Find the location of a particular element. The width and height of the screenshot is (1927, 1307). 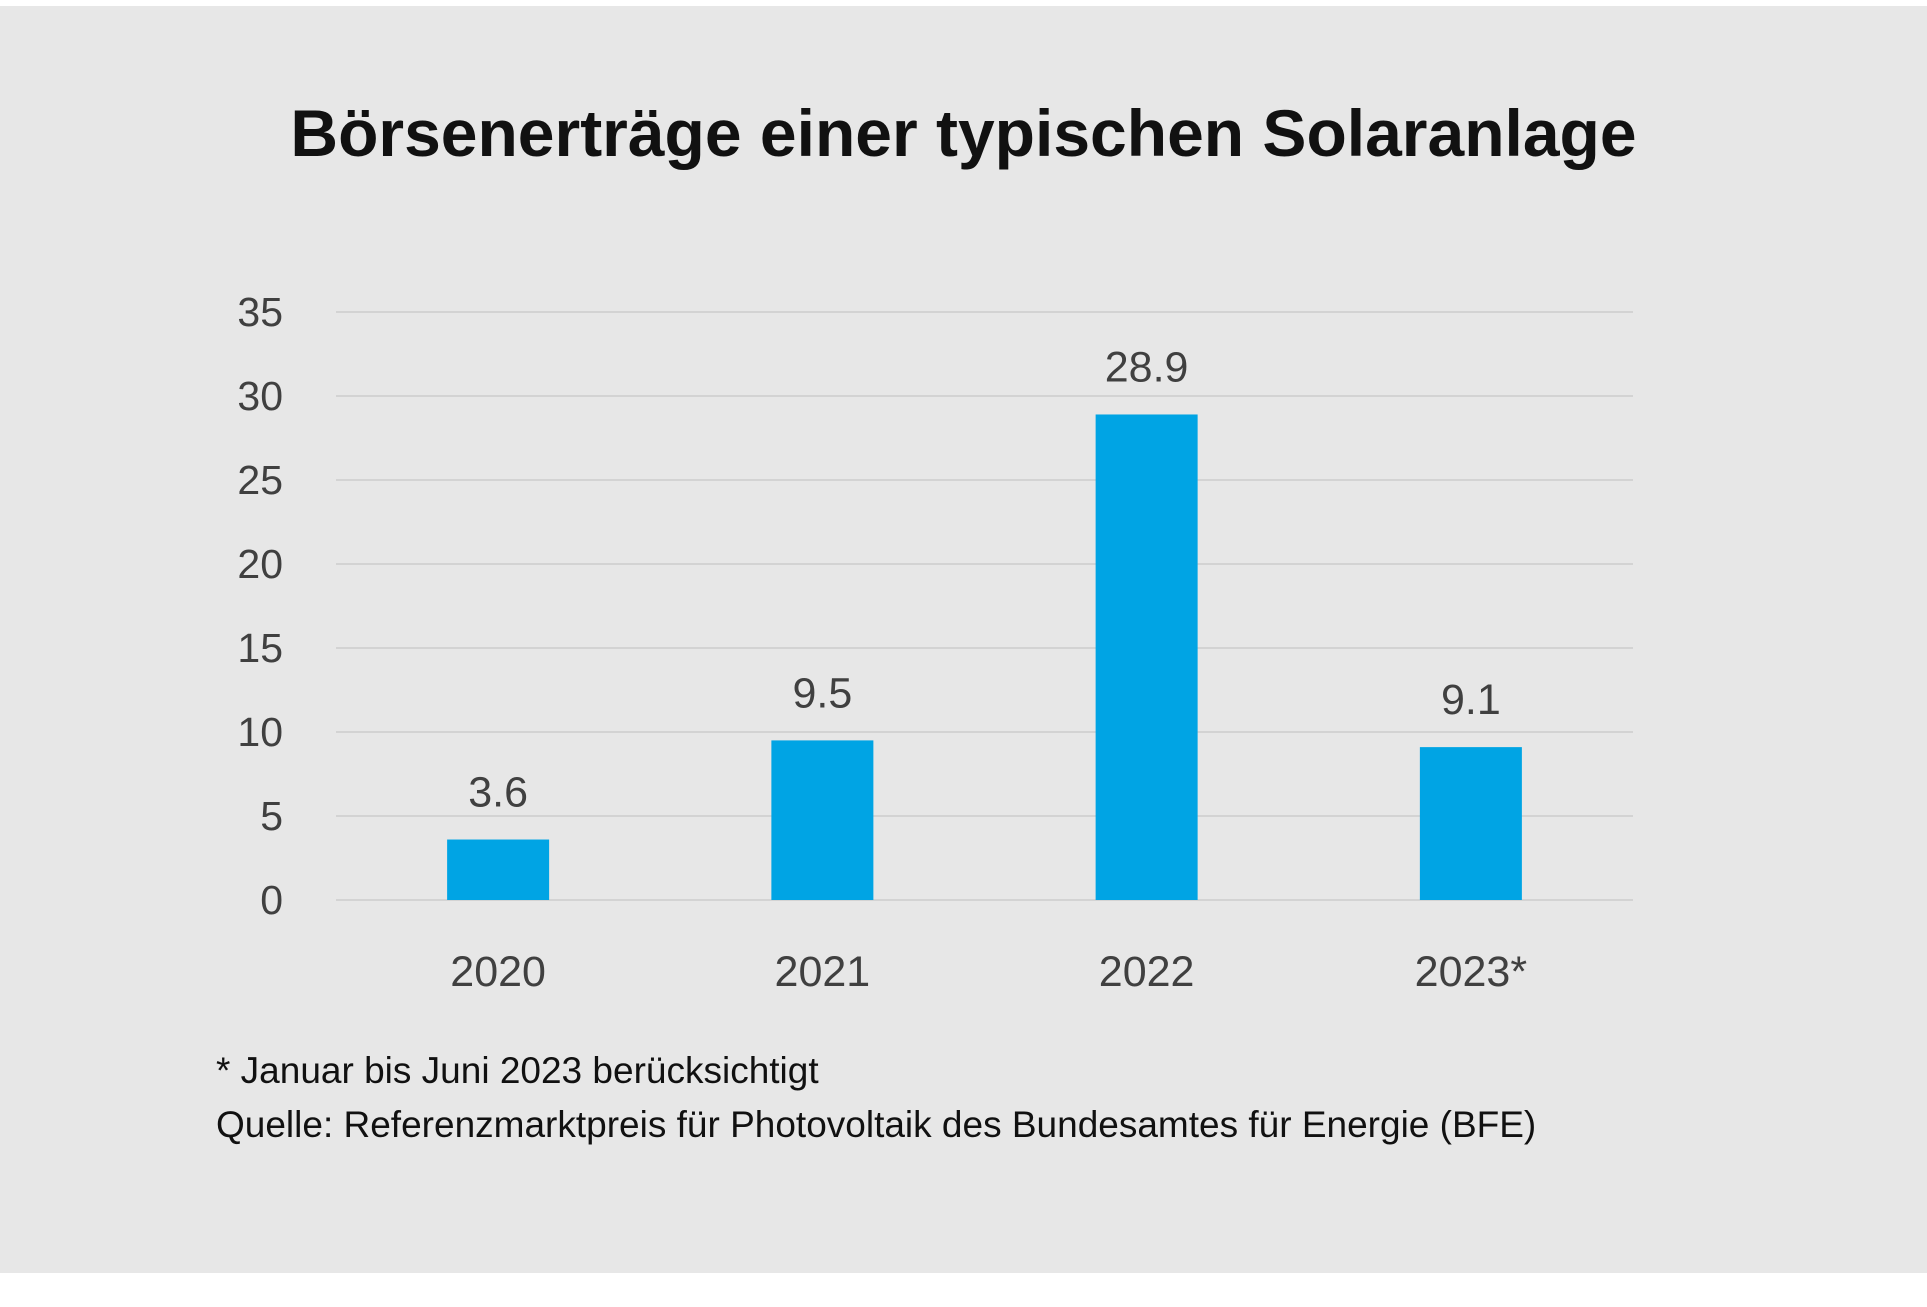

y-tick-label: 0 is located at coordinates (271, 900).